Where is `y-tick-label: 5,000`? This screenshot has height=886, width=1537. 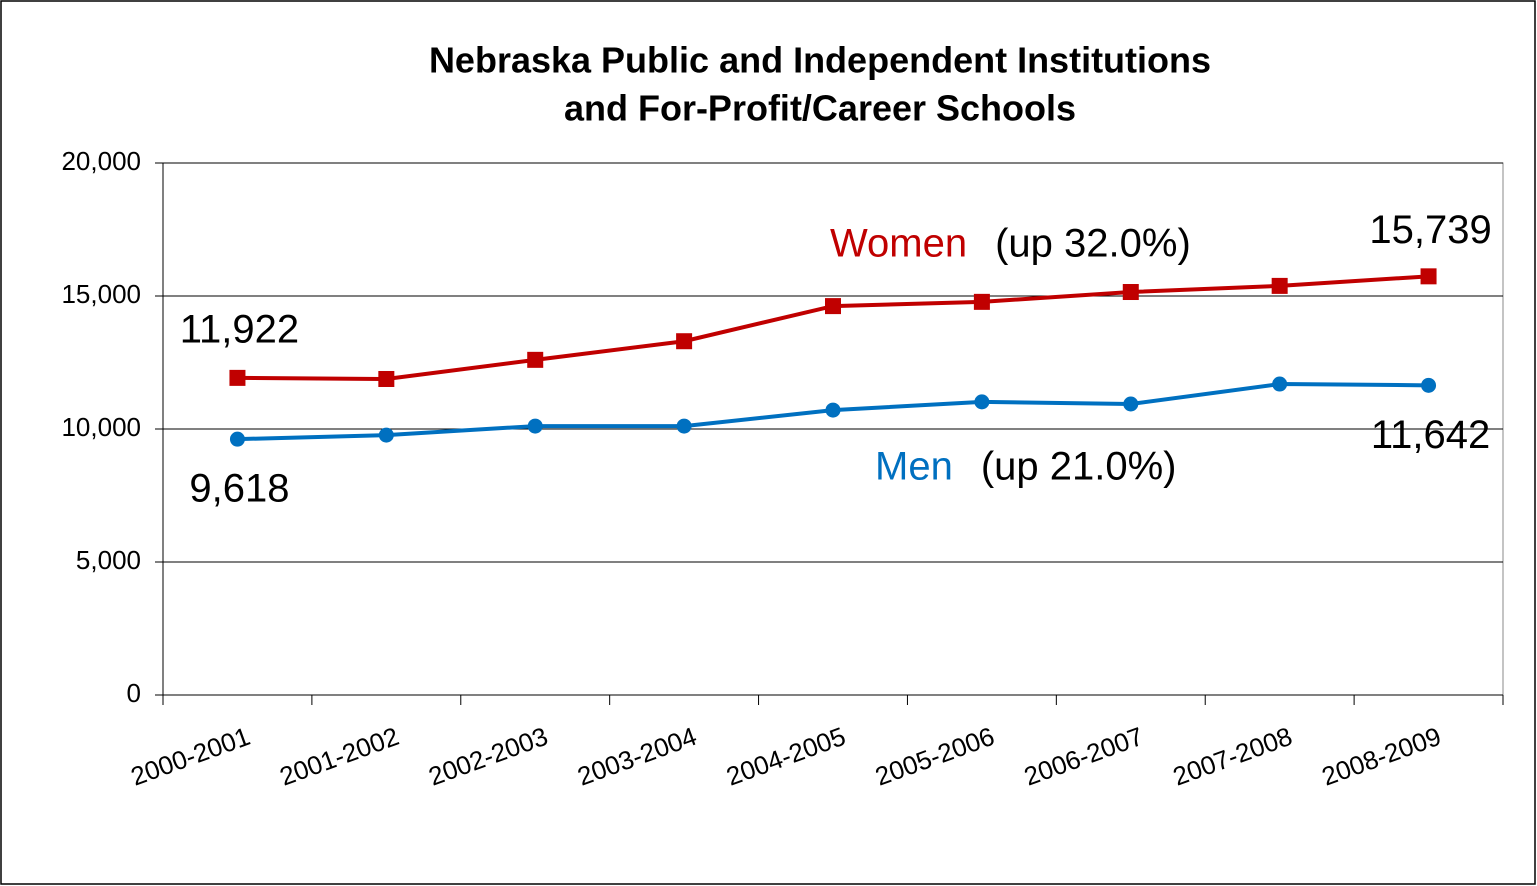 y-tick-label: 5,000 is located at coordinates (108, 560).